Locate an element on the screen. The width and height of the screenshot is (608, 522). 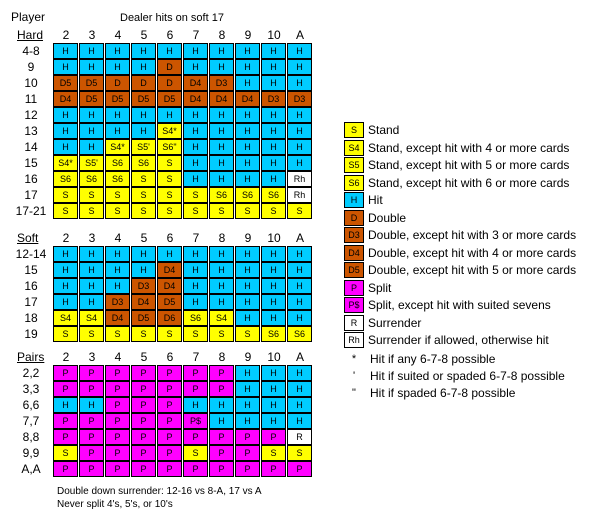
legend-swatch: D is located at coordinates (354, 217).